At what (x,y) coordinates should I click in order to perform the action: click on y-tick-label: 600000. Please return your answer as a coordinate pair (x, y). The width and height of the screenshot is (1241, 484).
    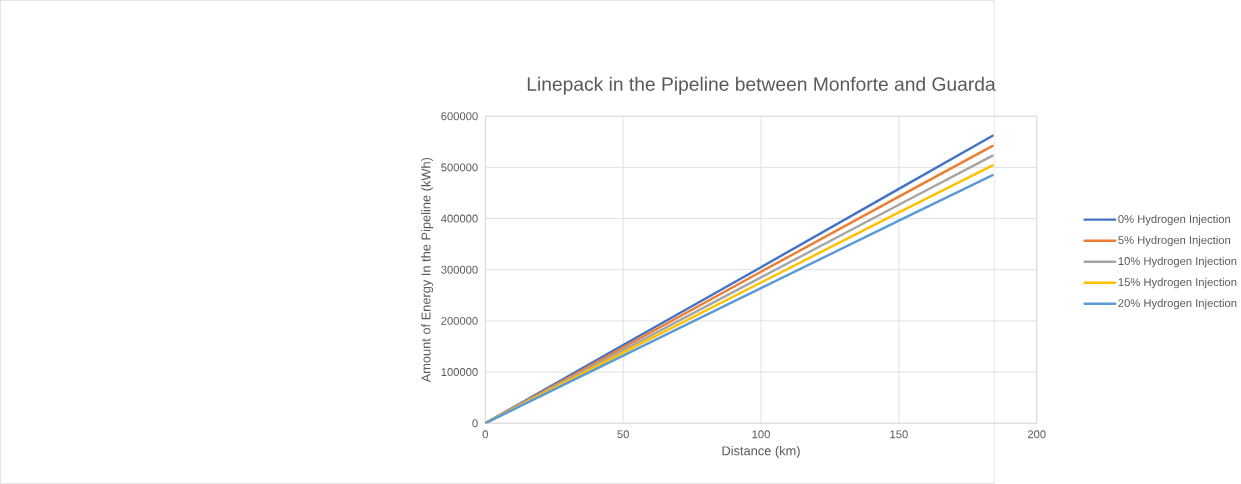
    Looking at the image, I should click on (459, 116).